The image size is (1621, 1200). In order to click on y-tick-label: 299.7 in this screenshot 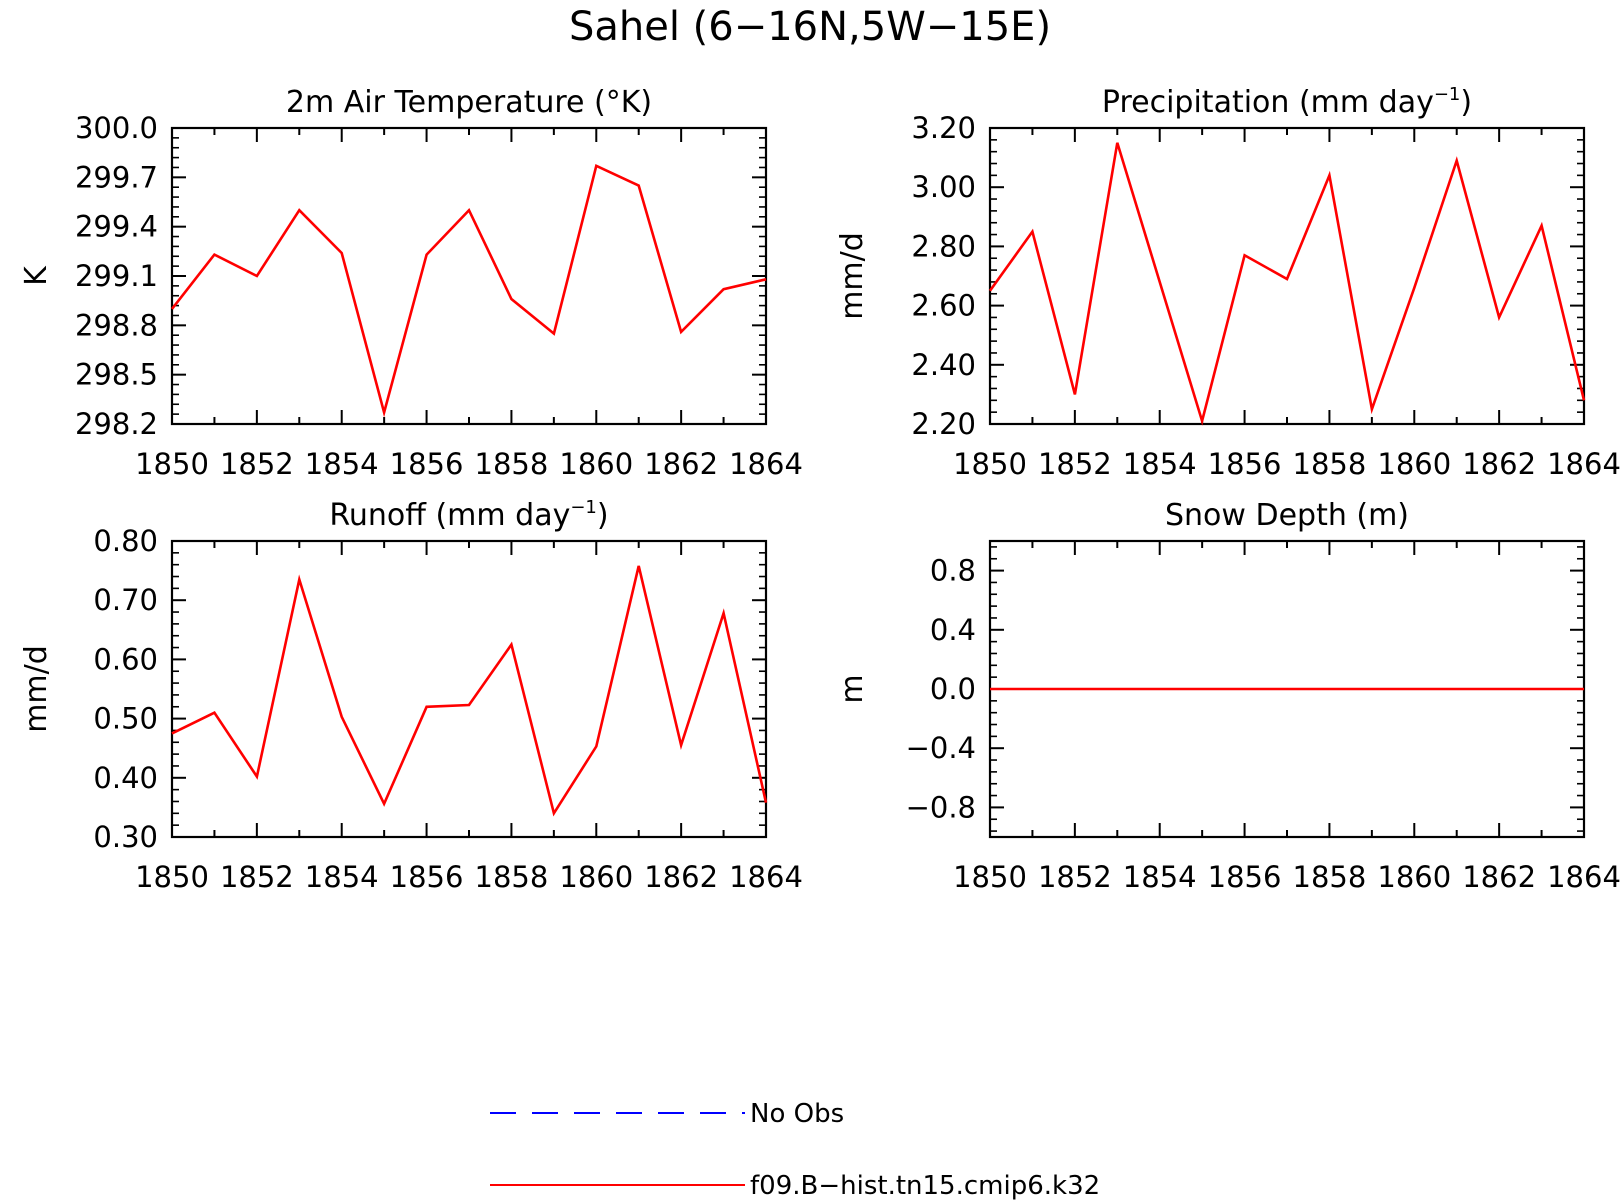, I will do `click(116, 177)`.